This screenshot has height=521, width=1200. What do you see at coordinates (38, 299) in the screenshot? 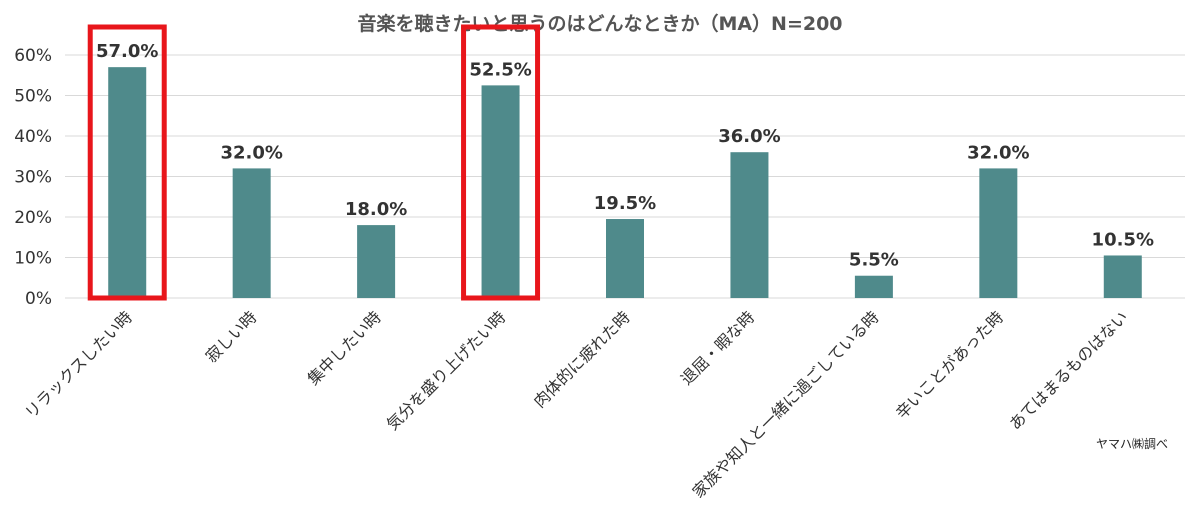
I see `y-tick-label: 0%` at bounding box center [38, 299].